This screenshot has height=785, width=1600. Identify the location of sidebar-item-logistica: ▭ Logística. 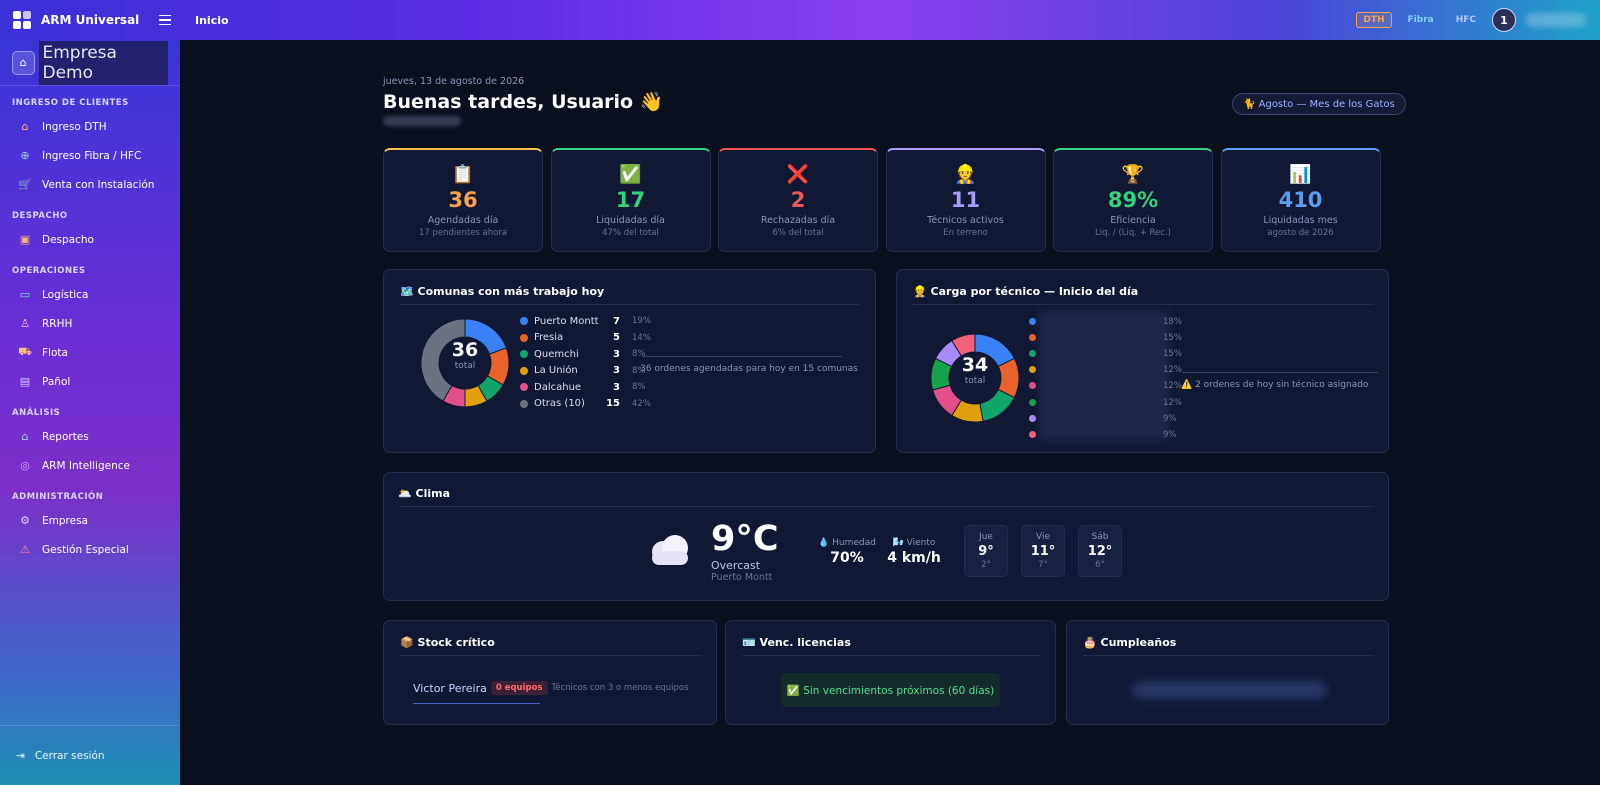
(90, 294).